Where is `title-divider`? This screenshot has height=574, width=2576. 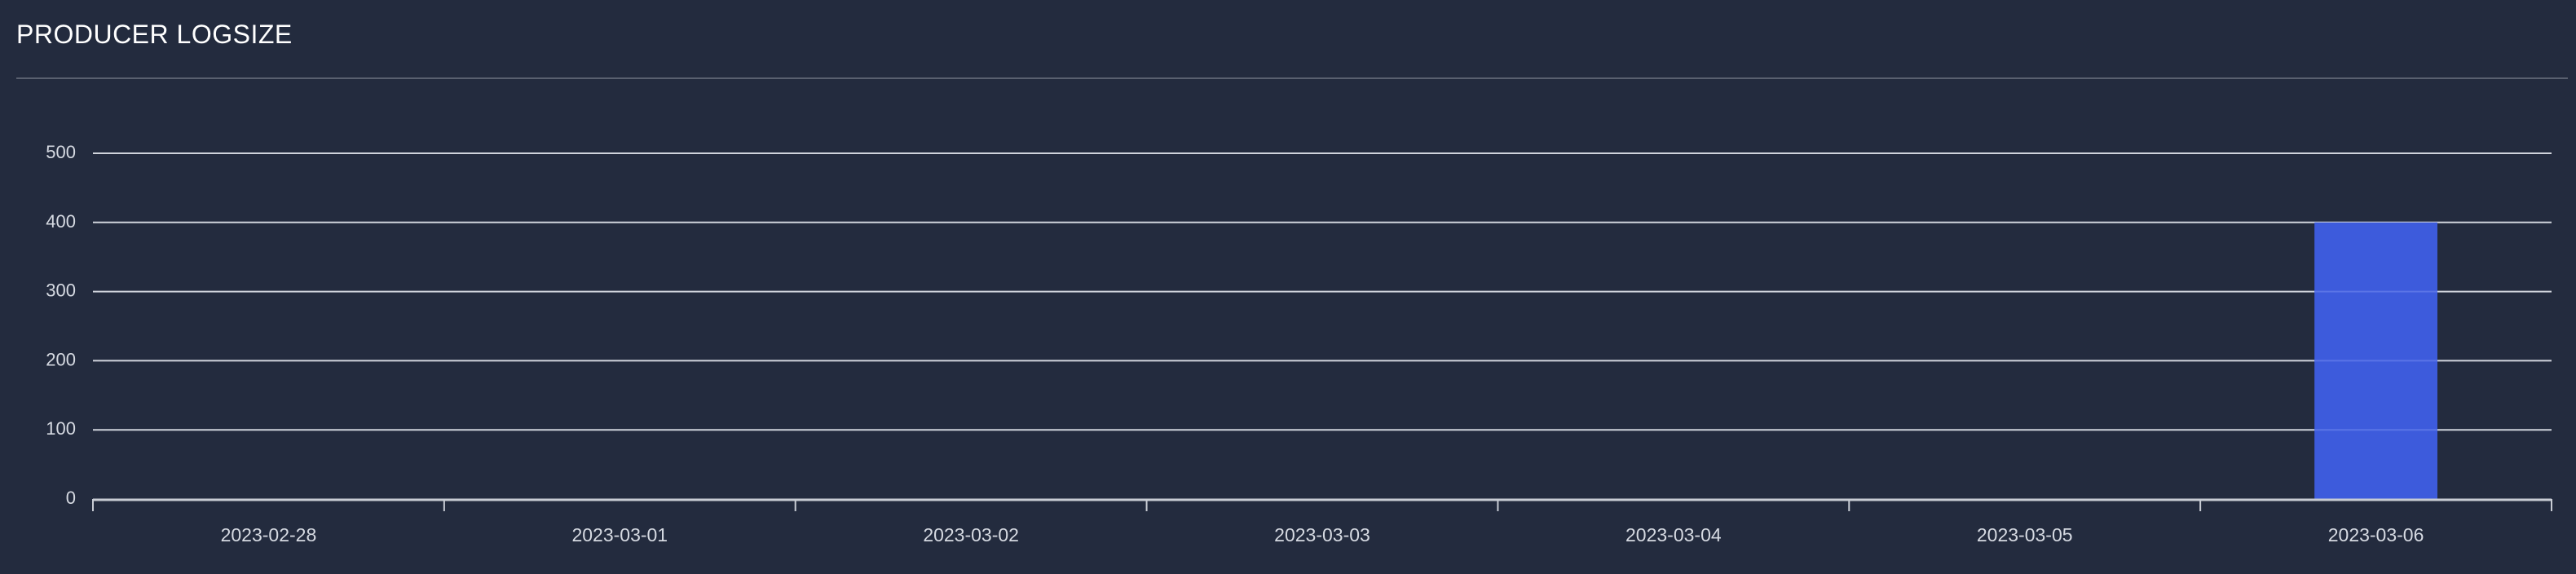 title-divider is located at coordinates (1292, 78).